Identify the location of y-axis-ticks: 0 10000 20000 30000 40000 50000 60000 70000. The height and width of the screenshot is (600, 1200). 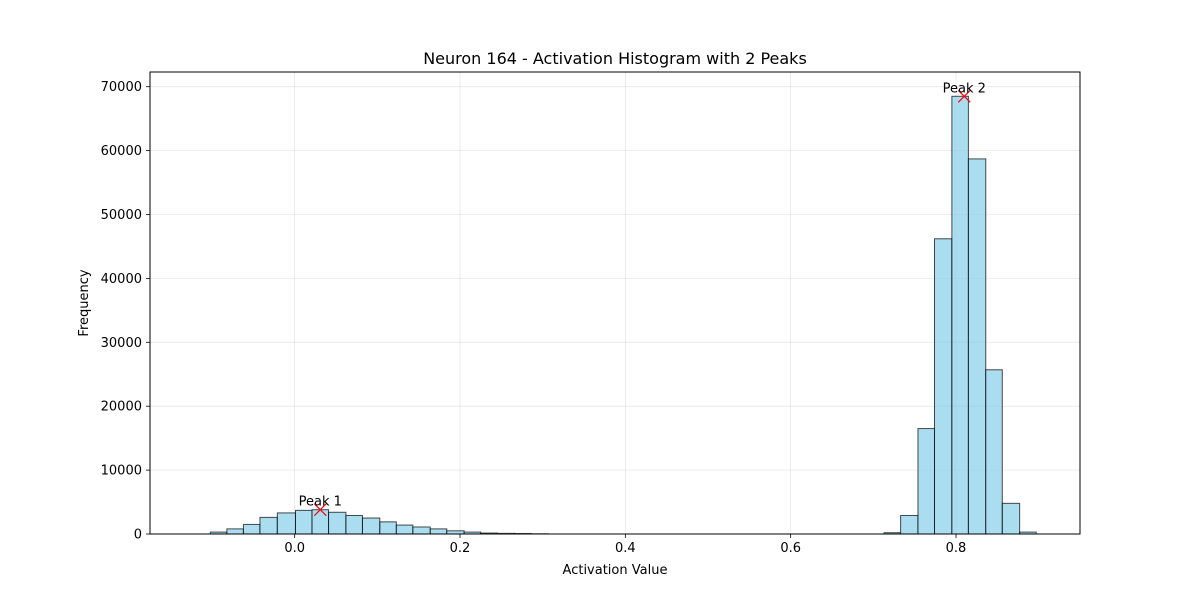
(125, 311).